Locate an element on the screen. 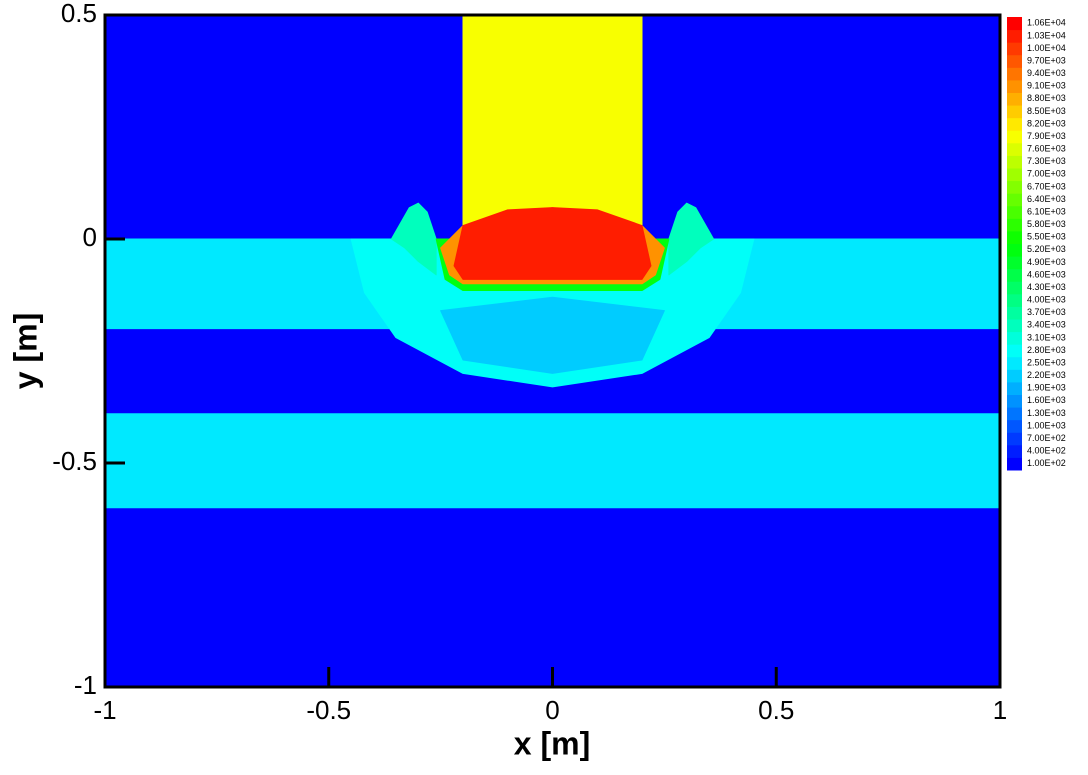 The image size is (1088, 775). colorbar-label: 9.70E+03 is located at coordinates (1046, 60).